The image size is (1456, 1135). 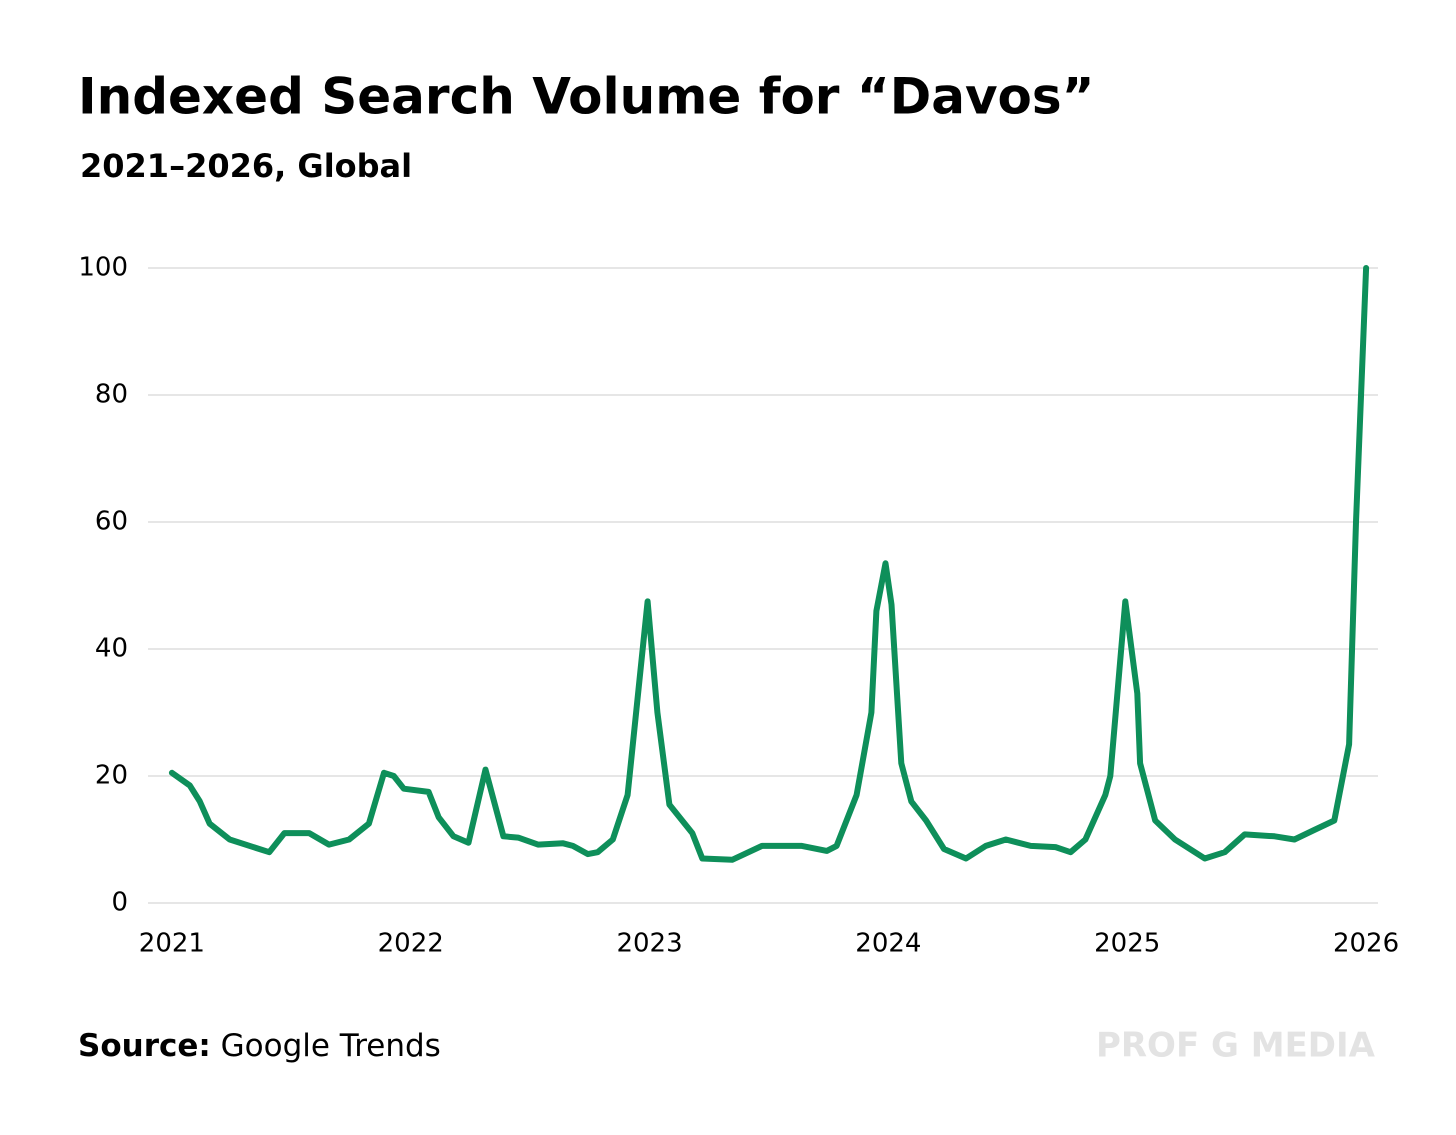 I want to click on chart-subtitle: 2021–2026, Global, so click(x=246, y=166).